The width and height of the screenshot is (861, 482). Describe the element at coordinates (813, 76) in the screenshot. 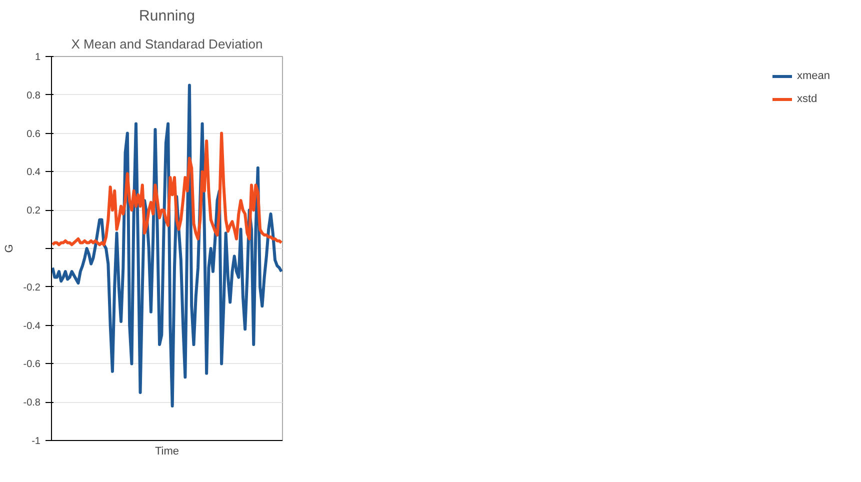

I see `legend-label: xmean` at that location.